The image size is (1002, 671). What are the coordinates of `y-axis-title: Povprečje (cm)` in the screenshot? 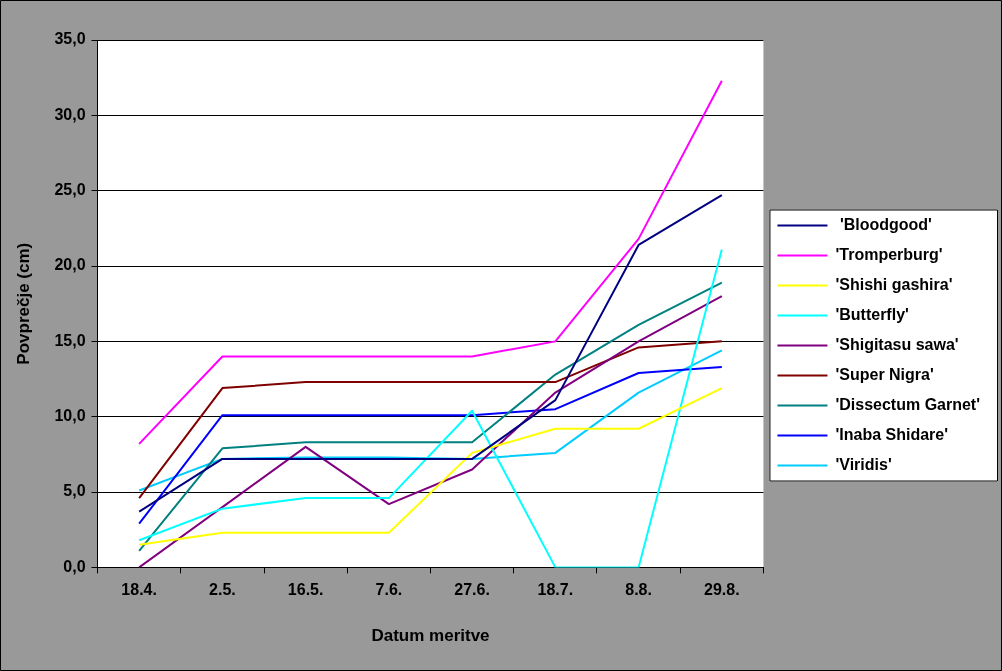 It's located at (23, 303).